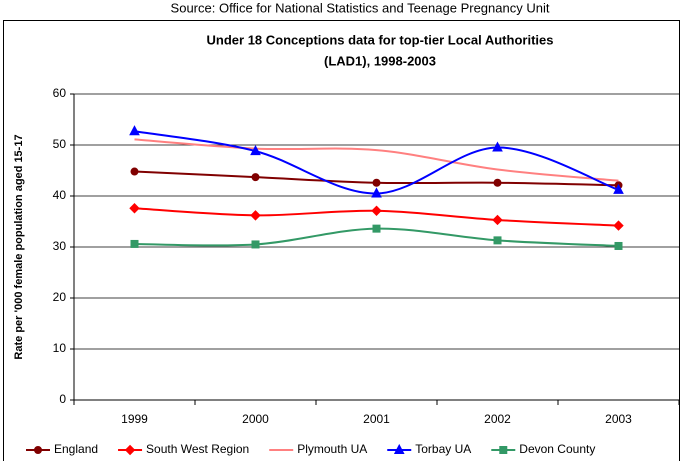 This screenshot has height=461, width=683. I want to click on legend-label: South West Region, so click(197, 449).